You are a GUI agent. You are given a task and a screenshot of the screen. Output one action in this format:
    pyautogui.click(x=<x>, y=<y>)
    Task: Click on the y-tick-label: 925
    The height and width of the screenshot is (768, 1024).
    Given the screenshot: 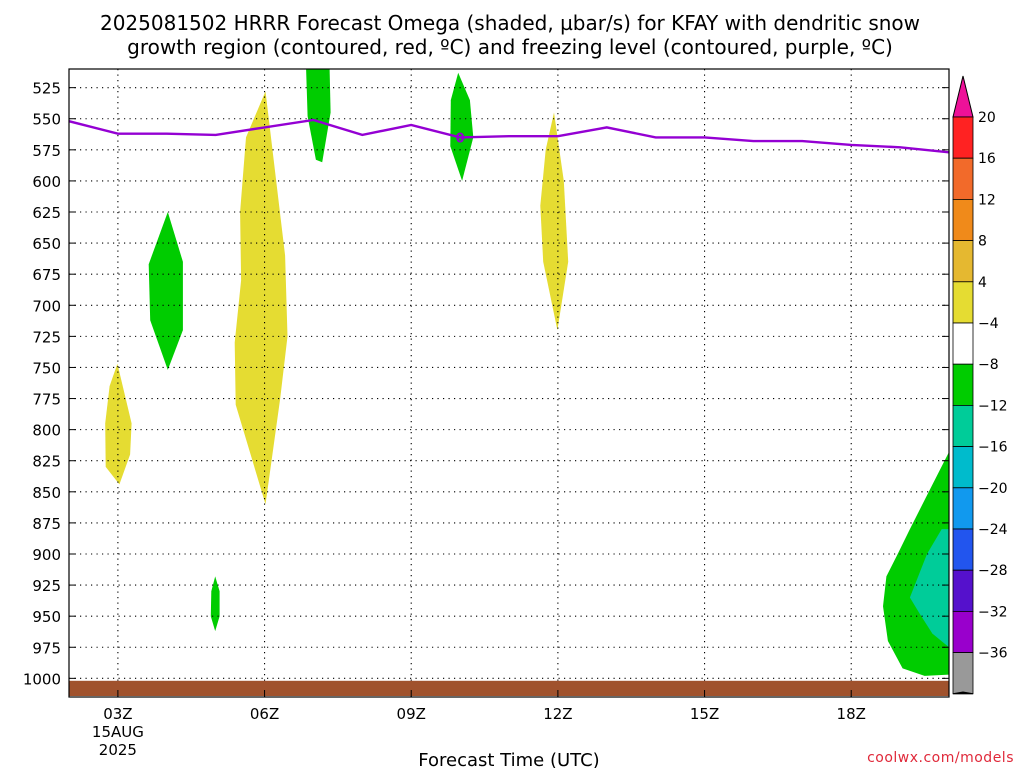 What is the action you would take?
    pyautogui.click(x=46, y=586)
    